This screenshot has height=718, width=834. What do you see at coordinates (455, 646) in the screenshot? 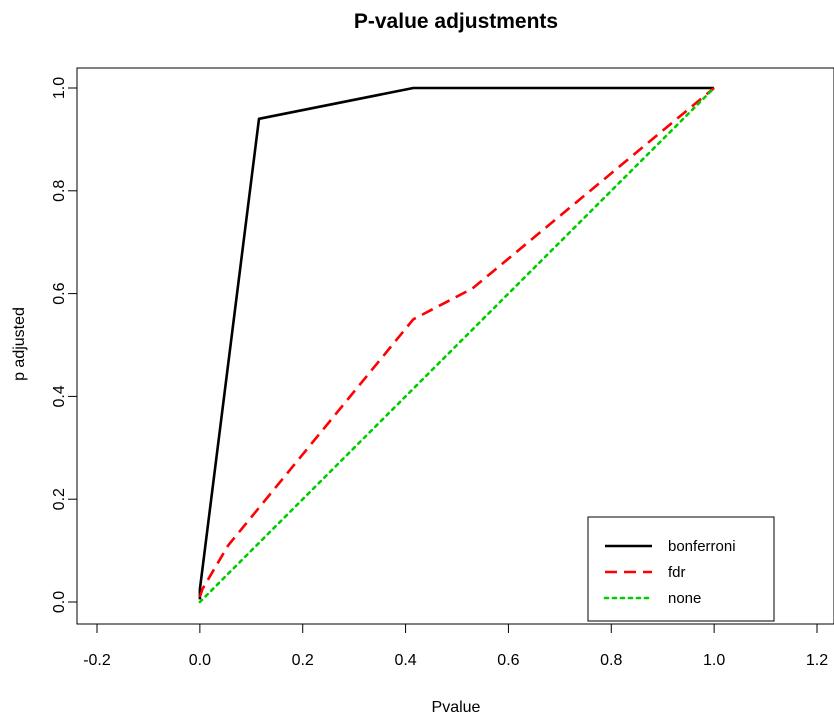
I see `x-axis: -0.2 0.0 0.2 0.4 0.6 0.8 1.0 1.2` at bounding box center [455, 646].